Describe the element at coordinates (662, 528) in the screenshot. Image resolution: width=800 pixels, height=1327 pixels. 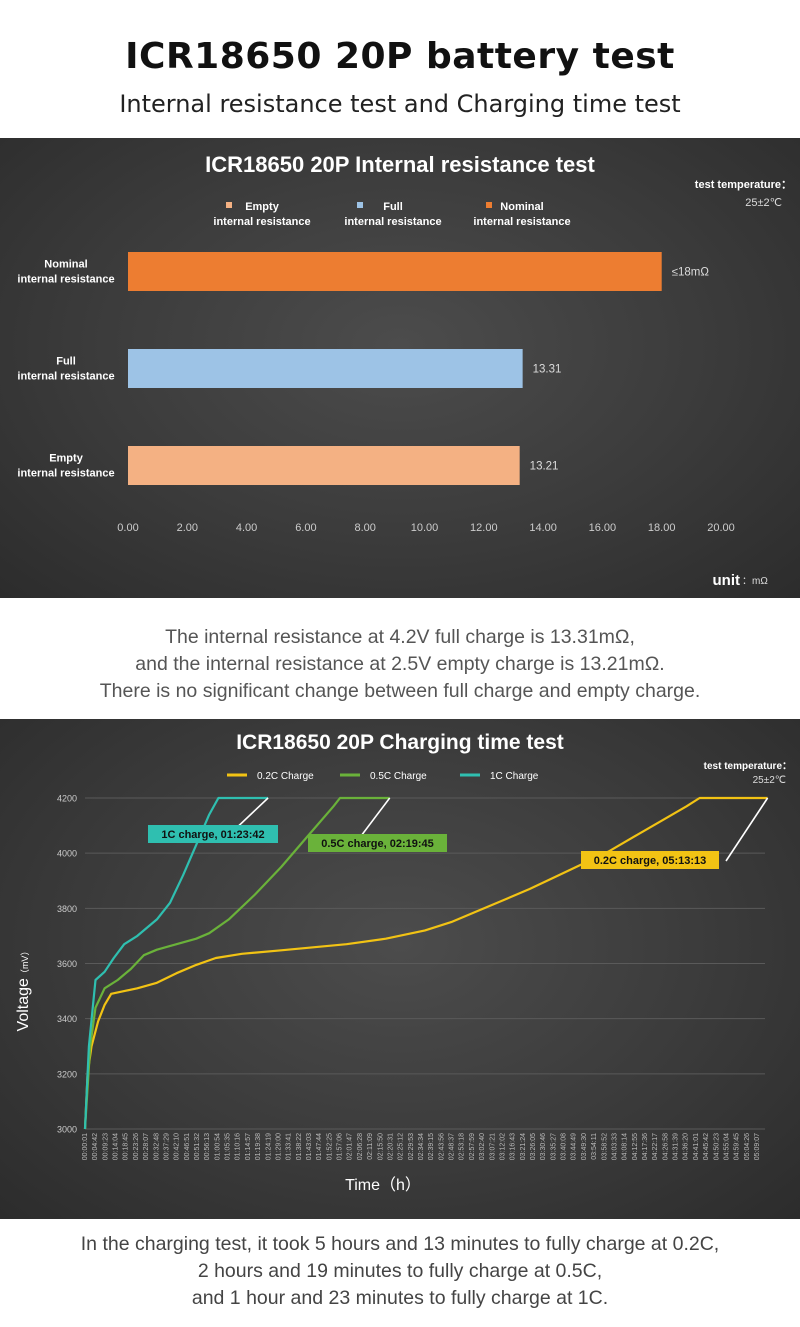
I see `x-tick-label: 18.00` at that location.